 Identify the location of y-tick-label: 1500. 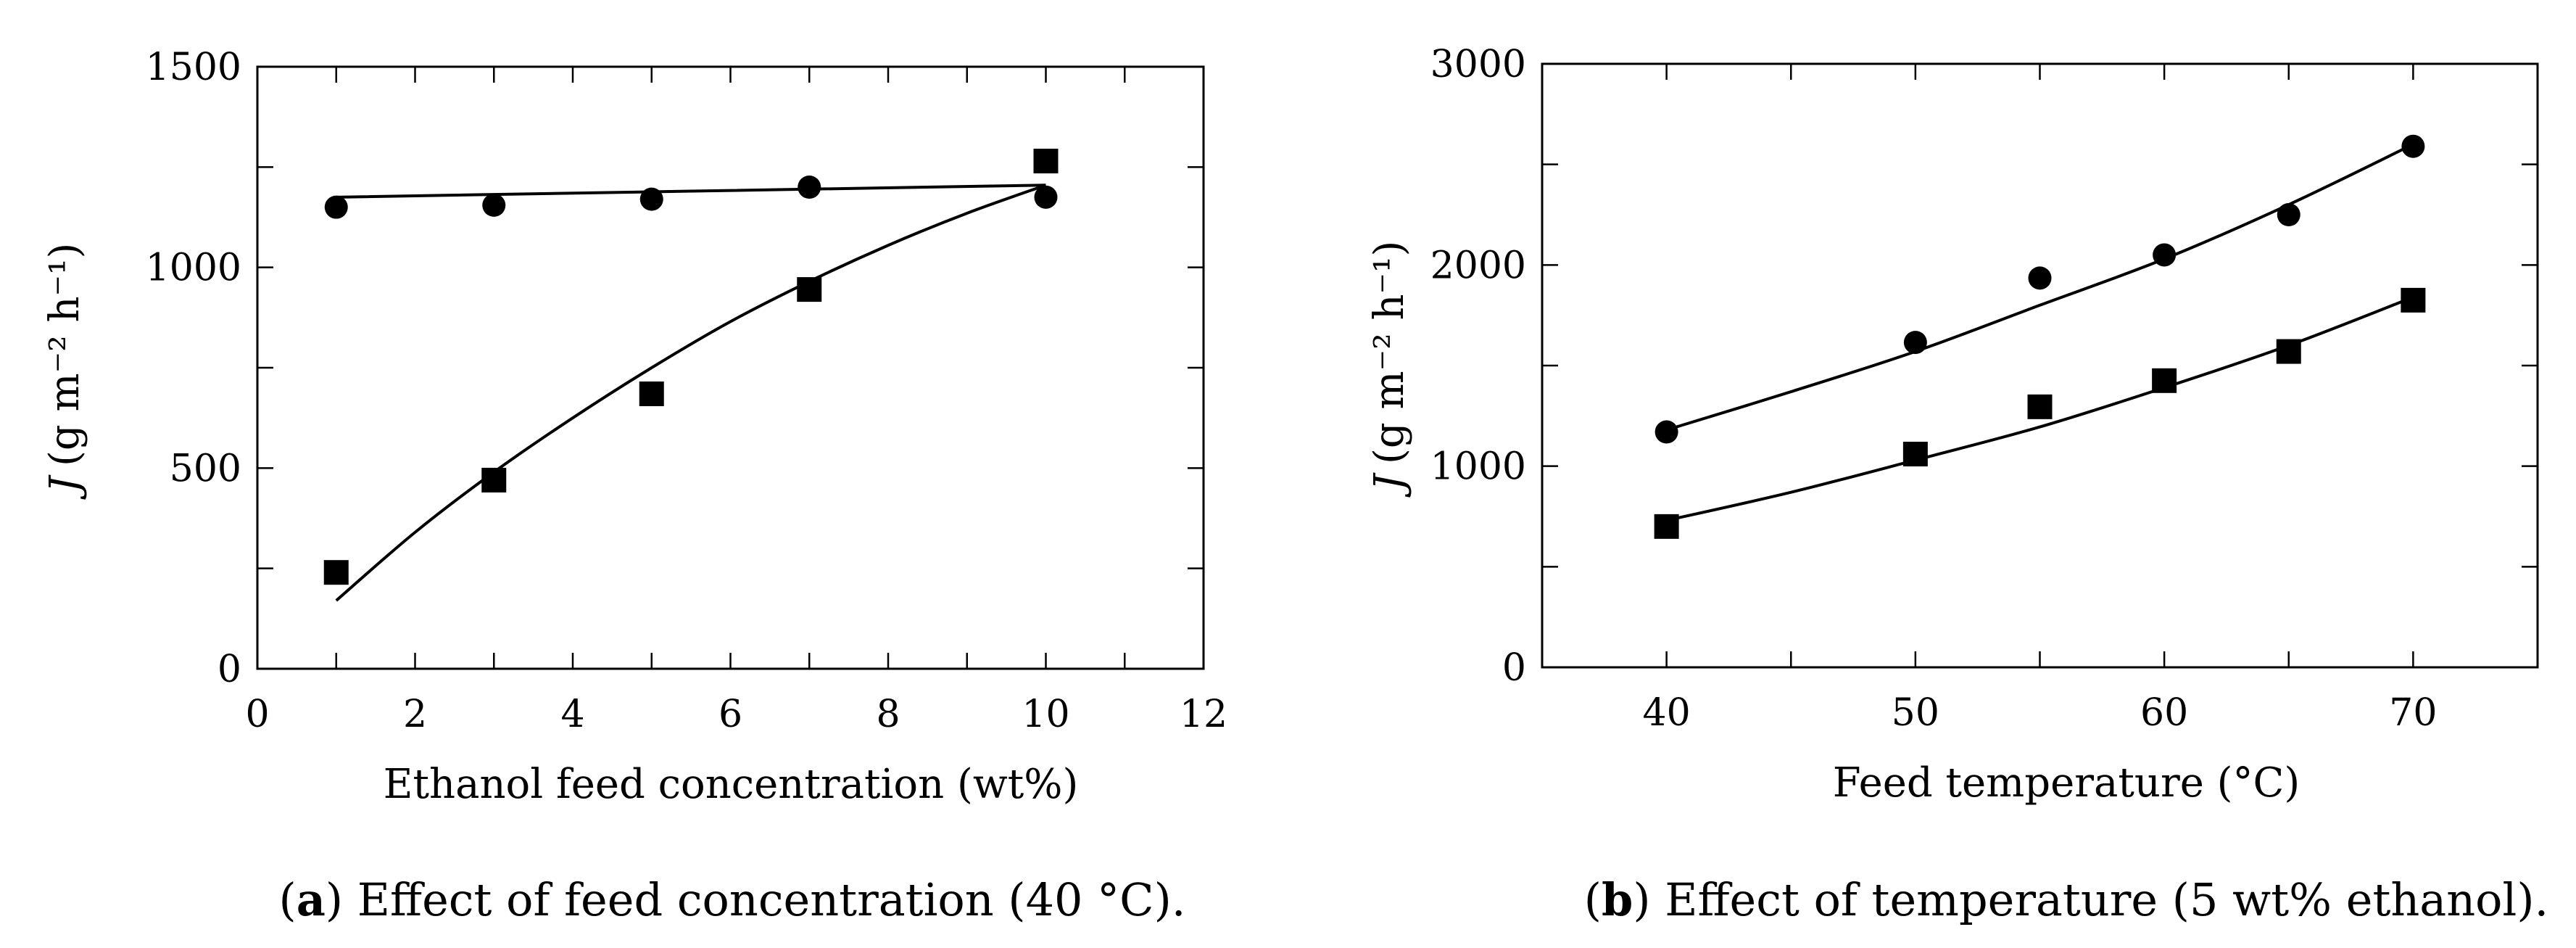
(193, 67).